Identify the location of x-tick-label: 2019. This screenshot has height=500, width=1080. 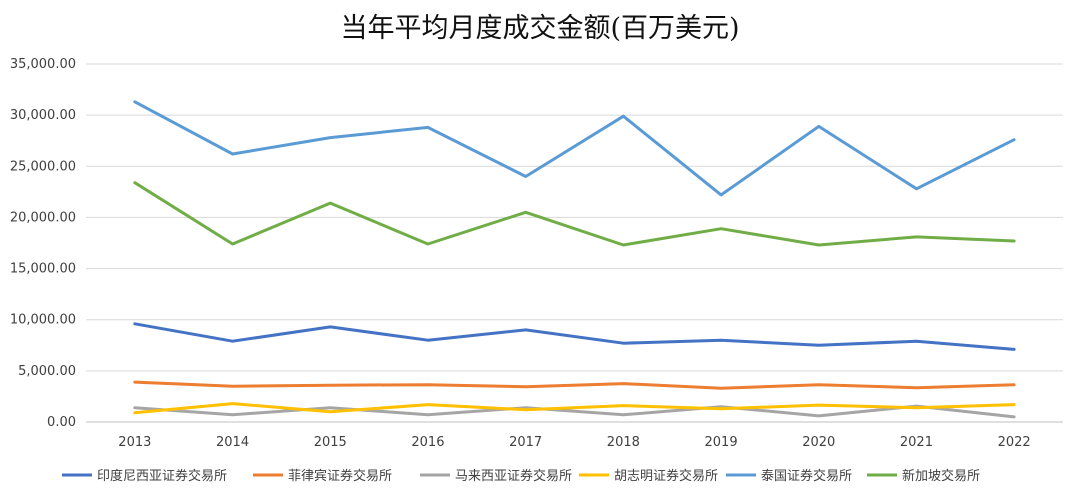
(721, 442).